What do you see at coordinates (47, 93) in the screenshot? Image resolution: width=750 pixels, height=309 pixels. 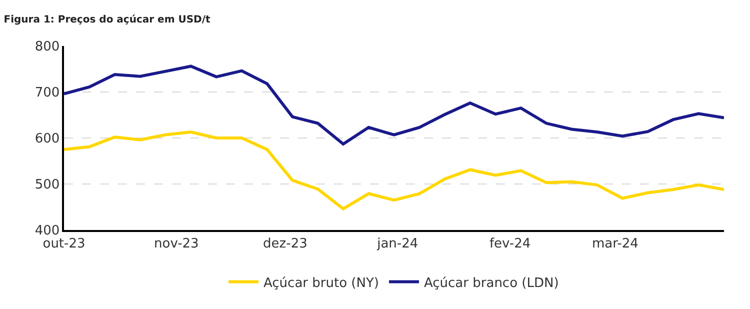 I see `y-tick-label: 700` at bounding box center [47, 93].